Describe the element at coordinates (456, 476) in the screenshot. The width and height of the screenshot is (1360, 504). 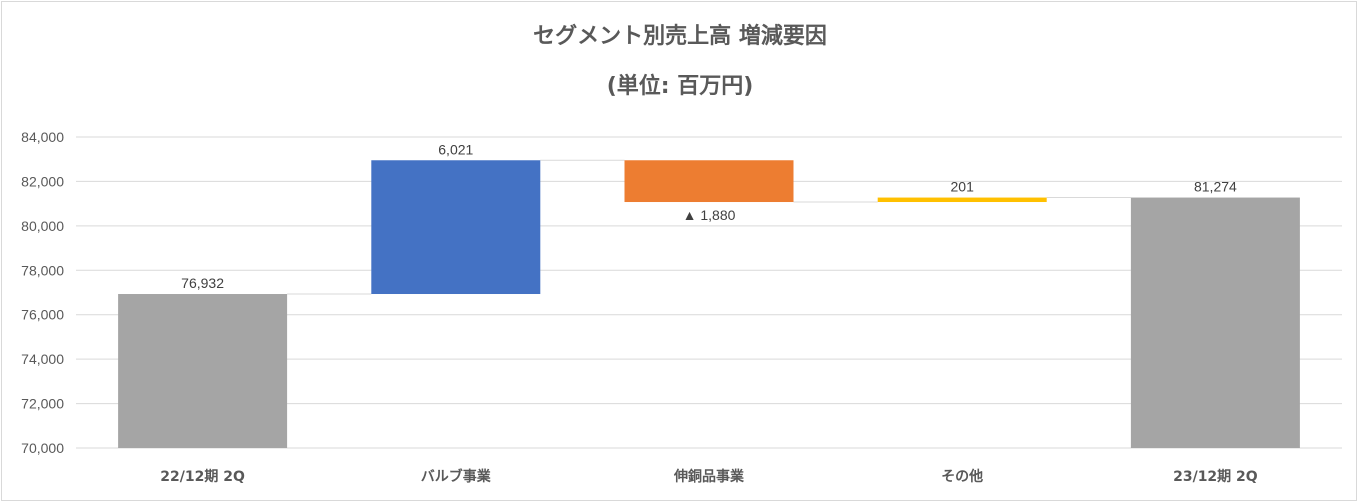
I see `x-category-label: バルブ事業` at that location.